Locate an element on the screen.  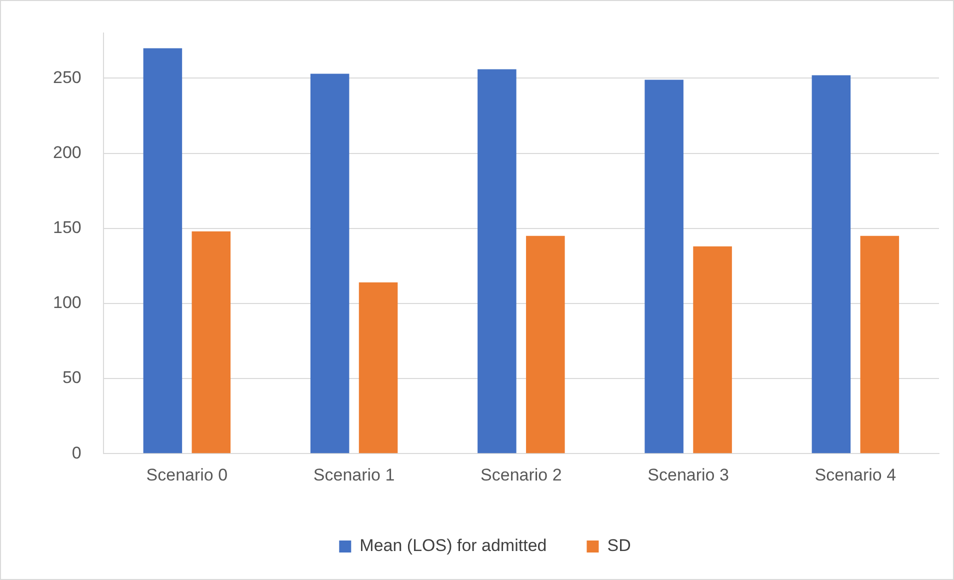
y-tick-label: 0 is located at coordinates (77, 452).